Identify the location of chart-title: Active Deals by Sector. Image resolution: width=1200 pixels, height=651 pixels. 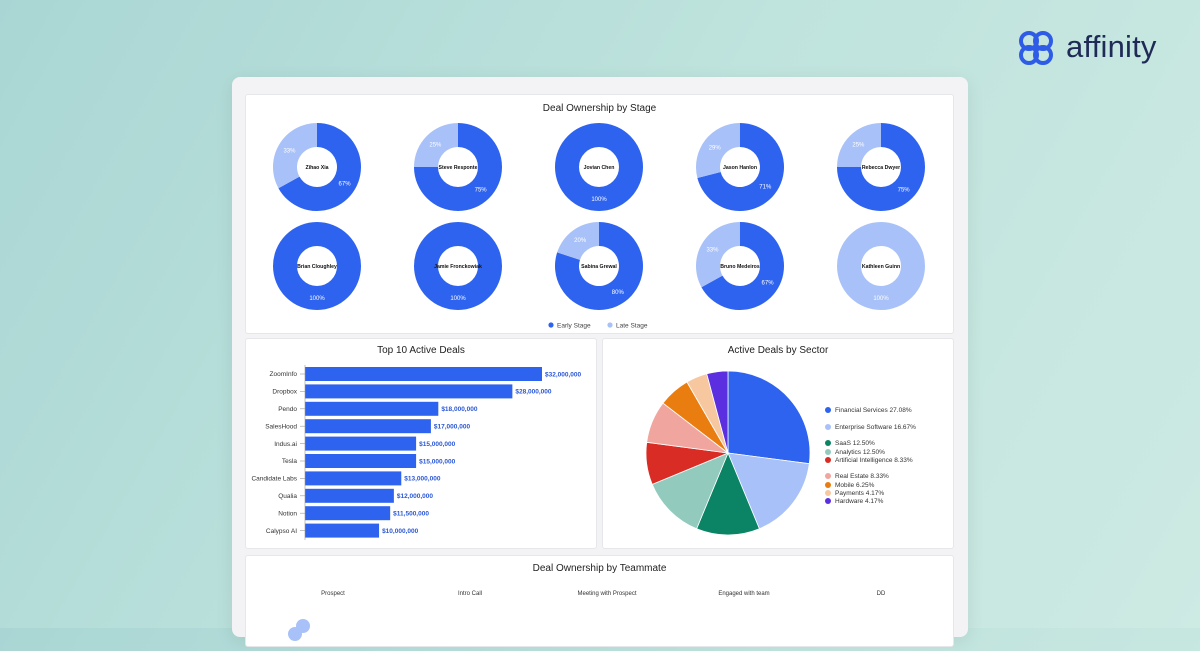
(778, 350).